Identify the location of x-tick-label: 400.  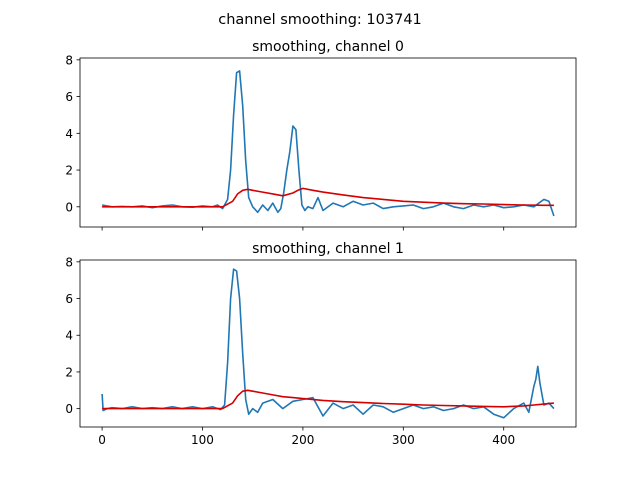
(503, 440).